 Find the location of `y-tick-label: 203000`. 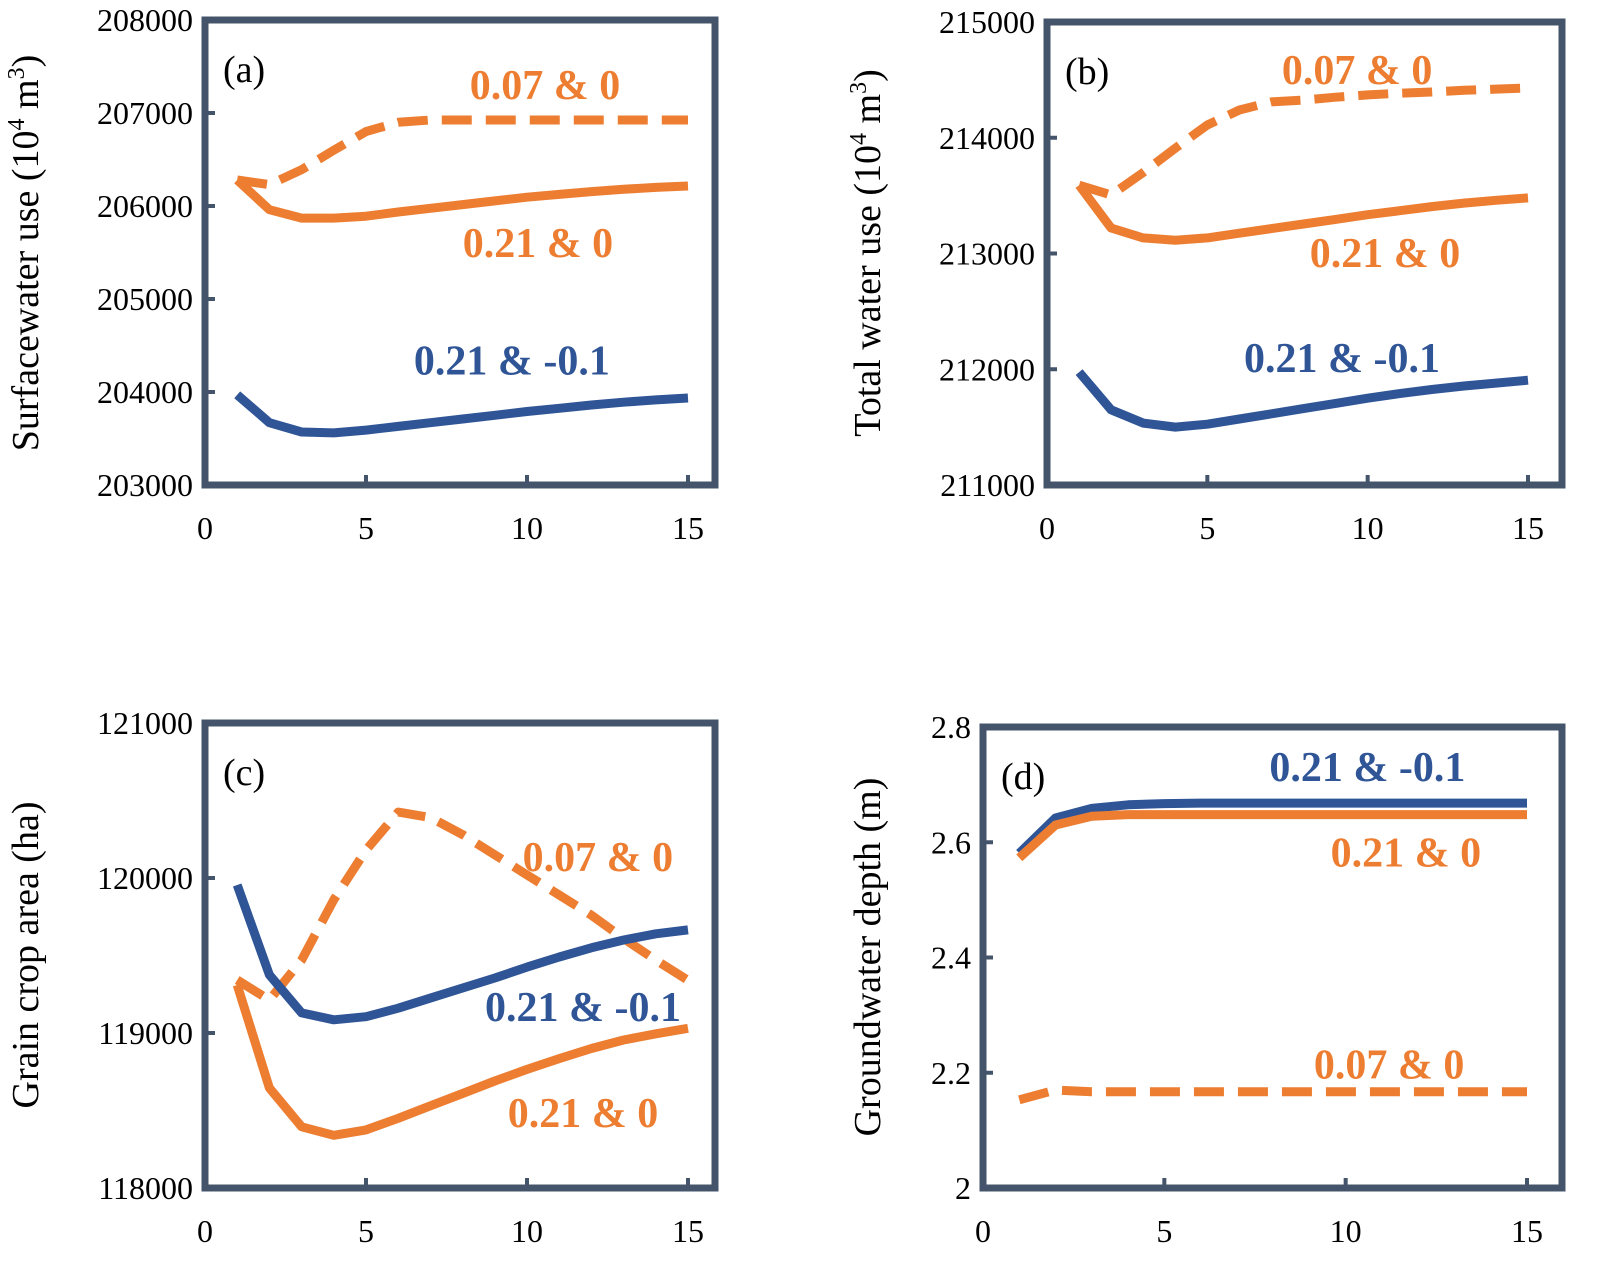

y-tick-label: 203000 is located at coordinates (145, 485).